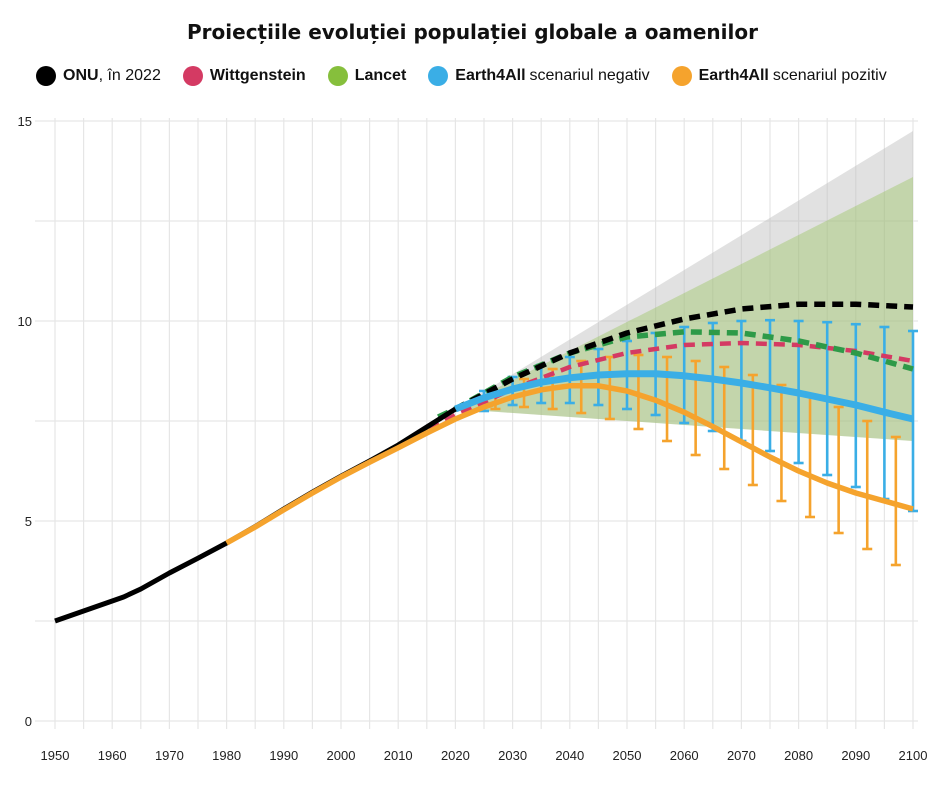  I want to click on earth4all-negative-error-bar, so click(913, 421).